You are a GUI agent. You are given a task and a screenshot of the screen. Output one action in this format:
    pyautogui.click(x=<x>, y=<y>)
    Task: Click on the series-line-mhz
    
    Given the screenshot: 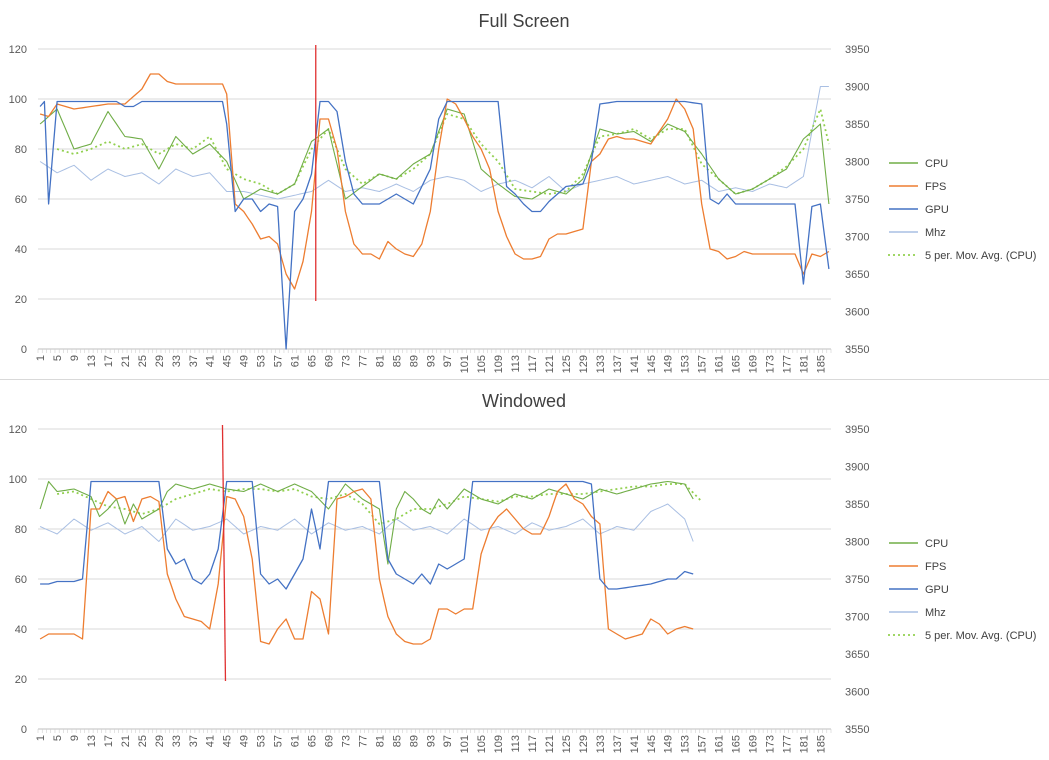 What is the action you would take?
    pyautogui.click(x=366, y=522)
    